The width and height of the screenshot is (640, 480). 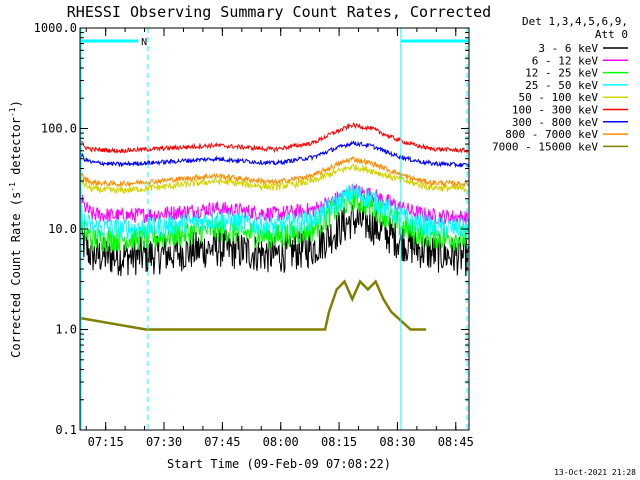 I want to click on x-tick-label: 08:45, so click(x=456, y=442).